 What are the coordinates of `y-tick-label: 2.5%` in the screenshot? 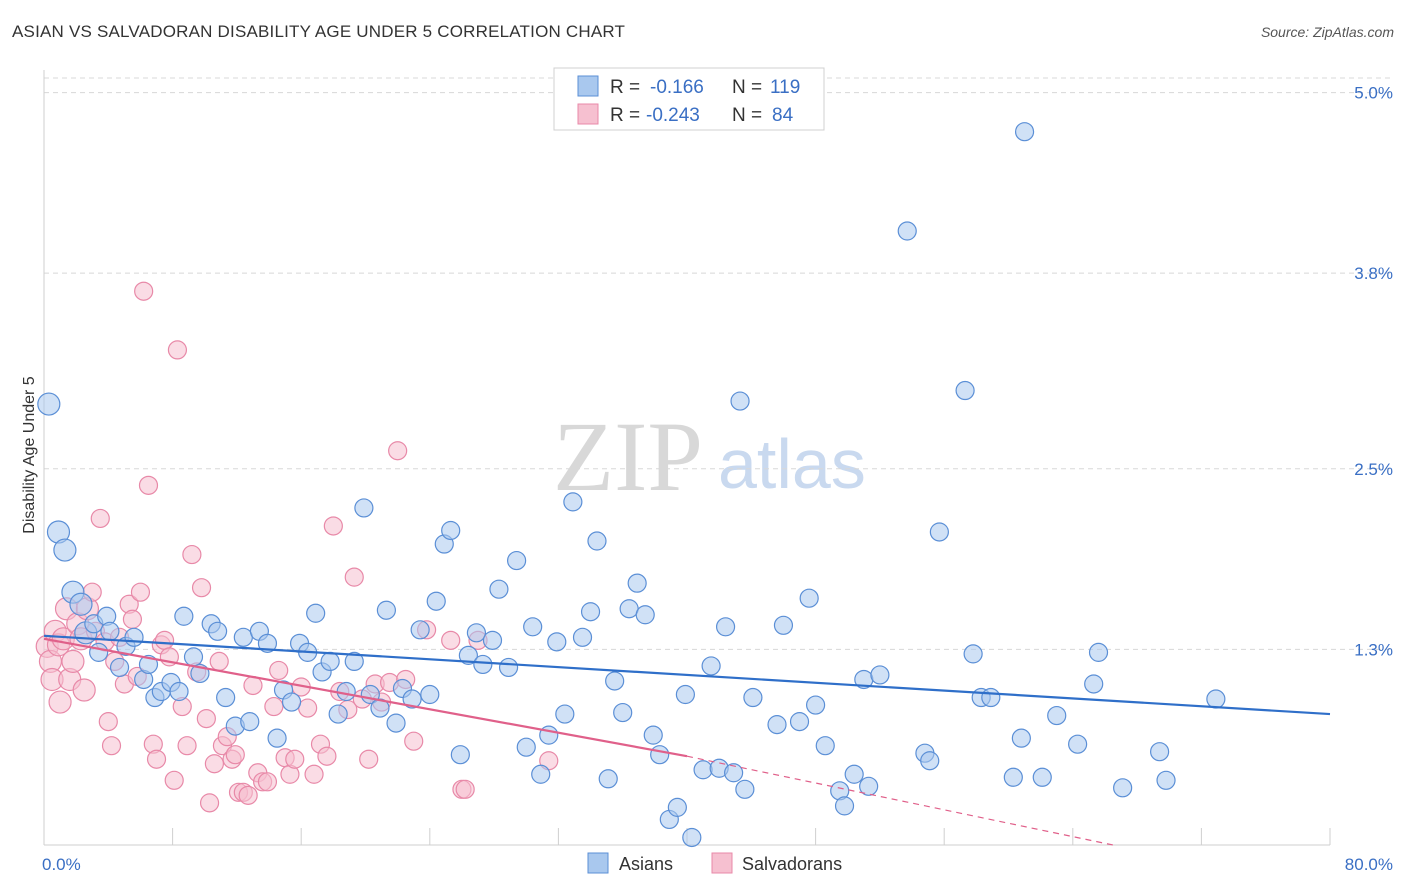 It's located at (1373, 469).